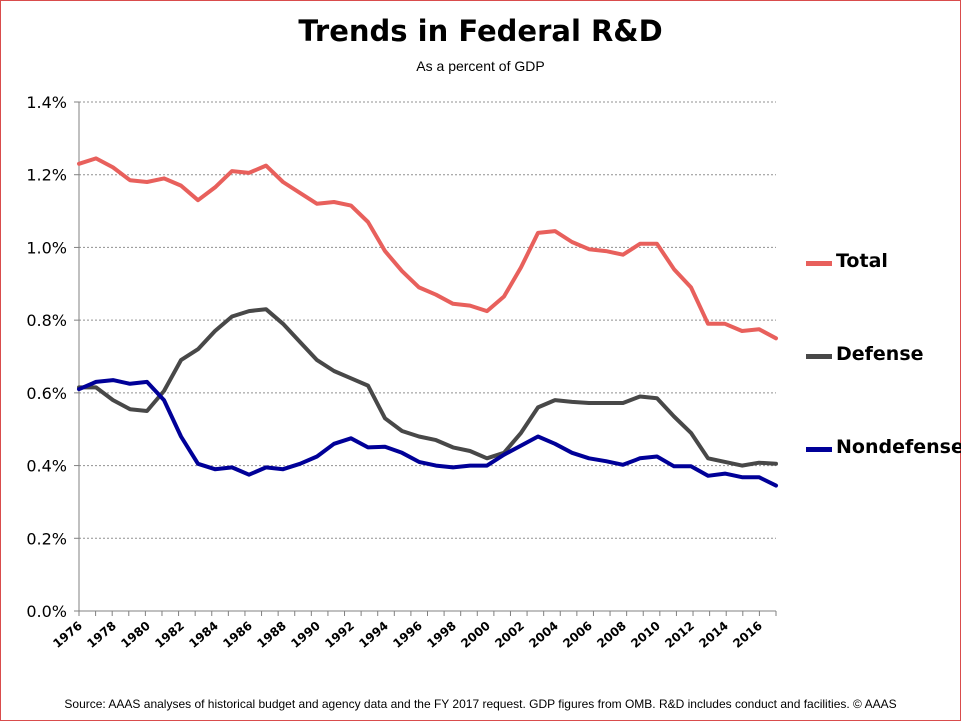 Image resolution: width=961 pixels, height=721 pixels. What do you see at coordinates (713, 635) in the screenshot?
I see `x-tick-label: 2014` at bounding box center [713, 635].